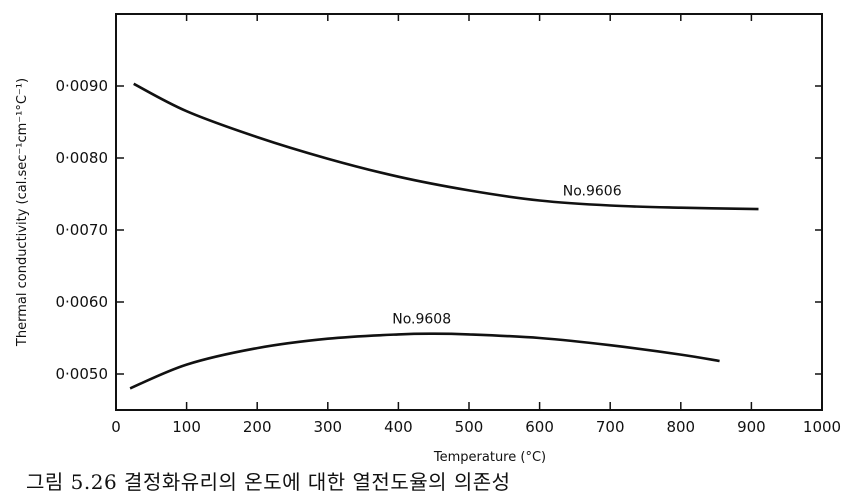 The image size is (852, 504). What do you see at coordinates (469, 427) in the screenshot?
I see `x-tick-label: 500` at bounding box center [469, 427].